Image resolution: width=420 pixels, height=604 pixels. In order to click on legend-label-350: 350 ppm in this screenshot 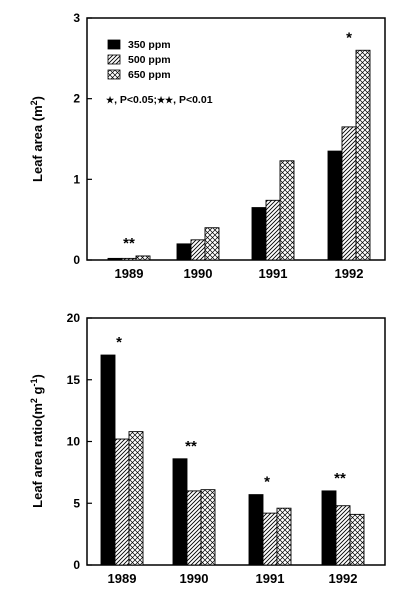, I will do `click(149, 45)`.